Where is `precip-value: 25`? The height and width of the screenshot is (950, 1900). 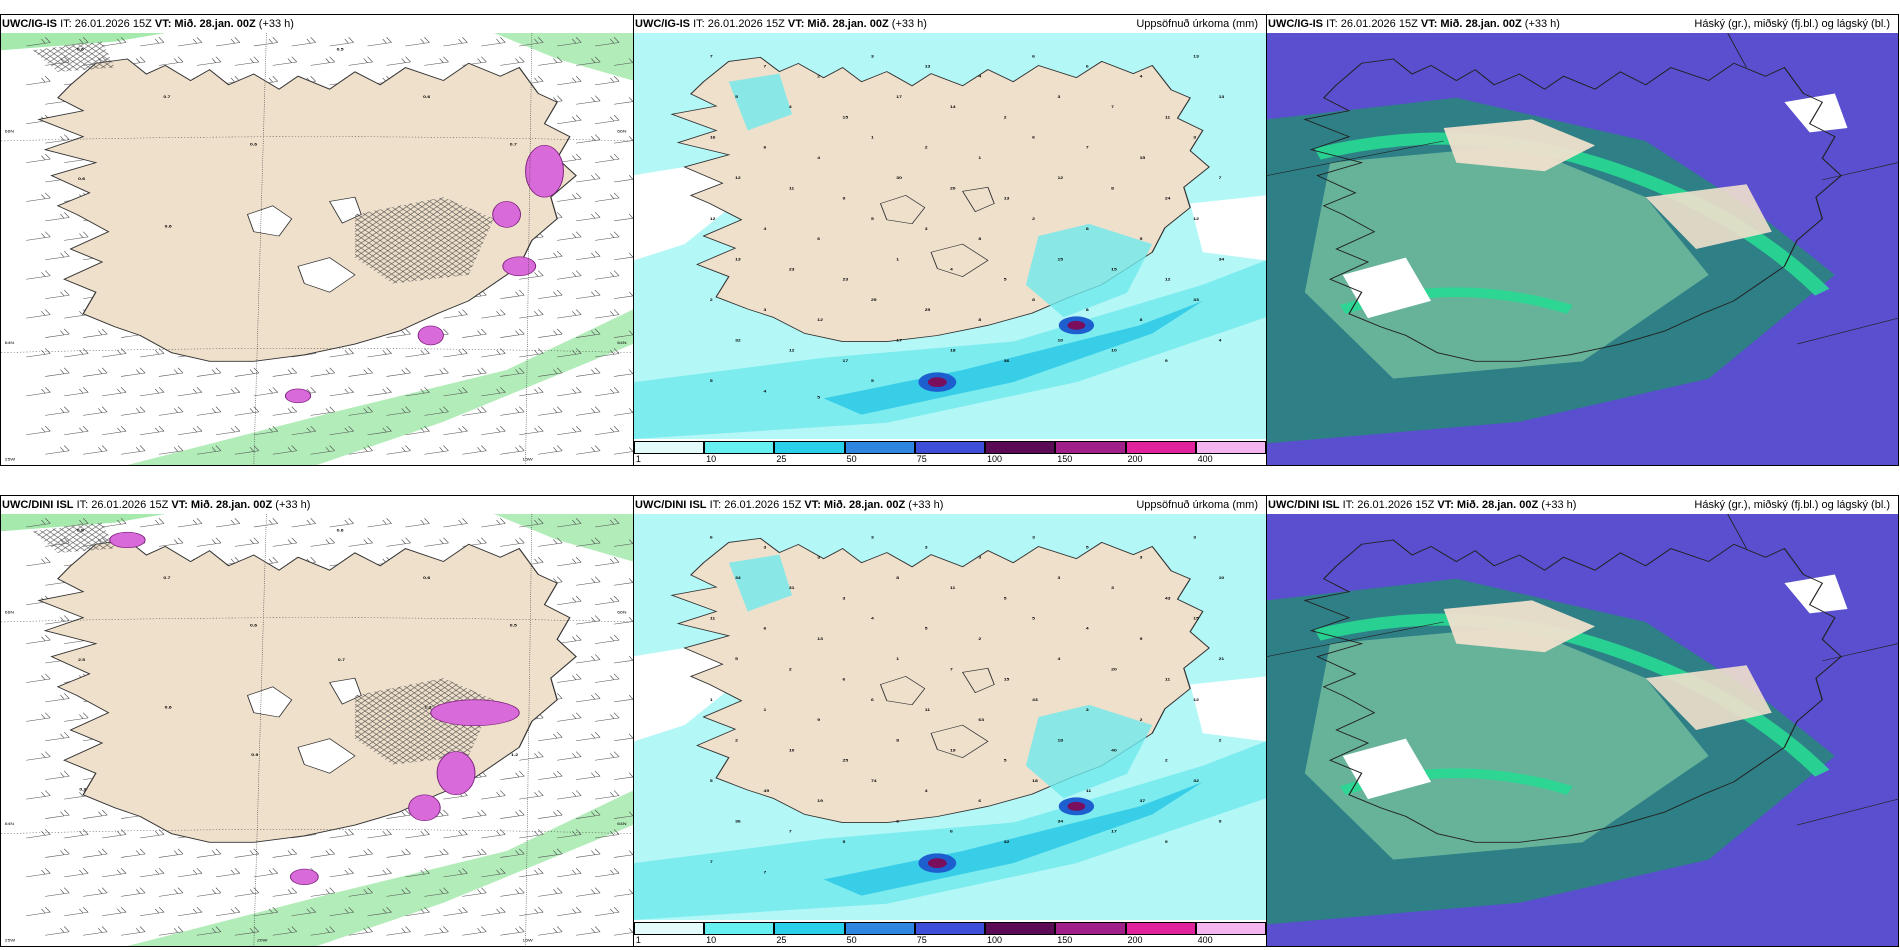 precip-value: 25 is located at coordinates (846, 761).